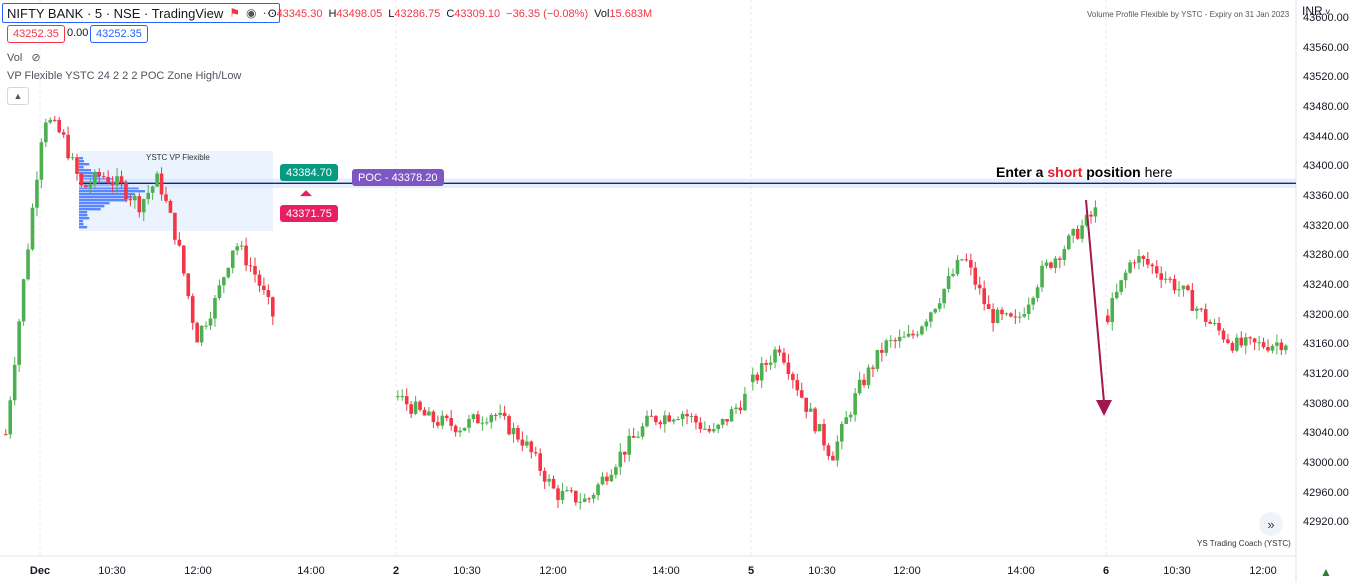 This screenshot has width=1358, height=582. Describe the element at coordinates (1326, 433) in the screenshot. I see `price-tick-label: 43040.00` at that location.